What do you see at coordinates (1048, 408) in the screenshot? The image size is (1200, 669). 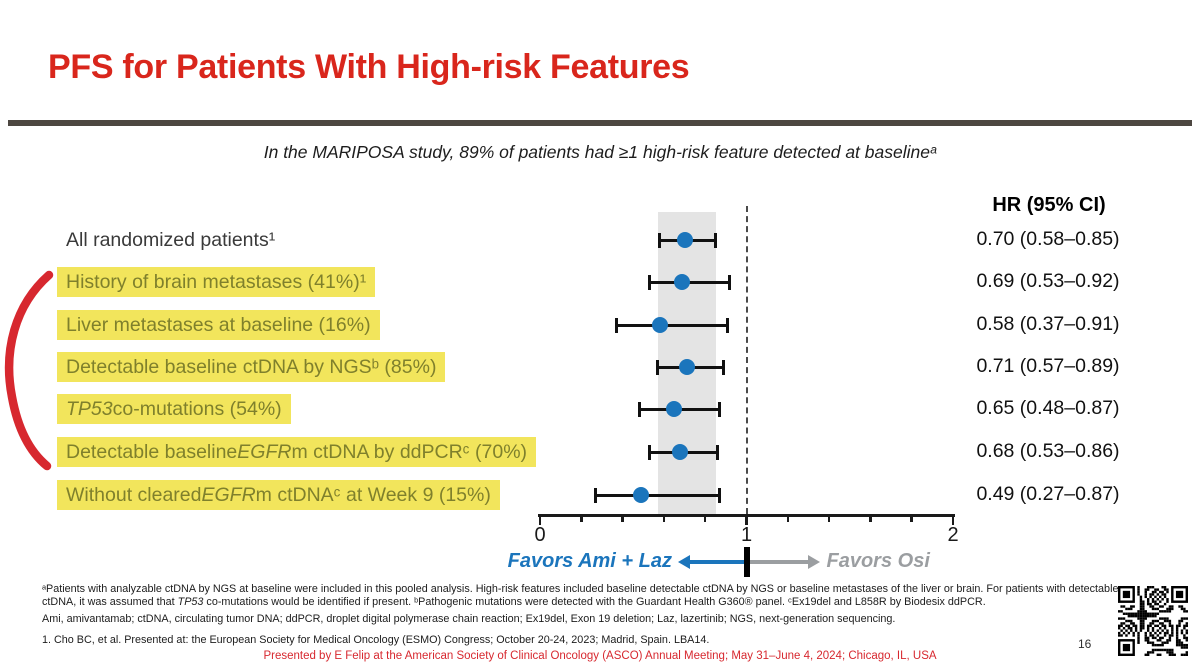 I see `hr-ci-value: 0.65 (0.48–0.87)` at bounding box center [1048, 408].